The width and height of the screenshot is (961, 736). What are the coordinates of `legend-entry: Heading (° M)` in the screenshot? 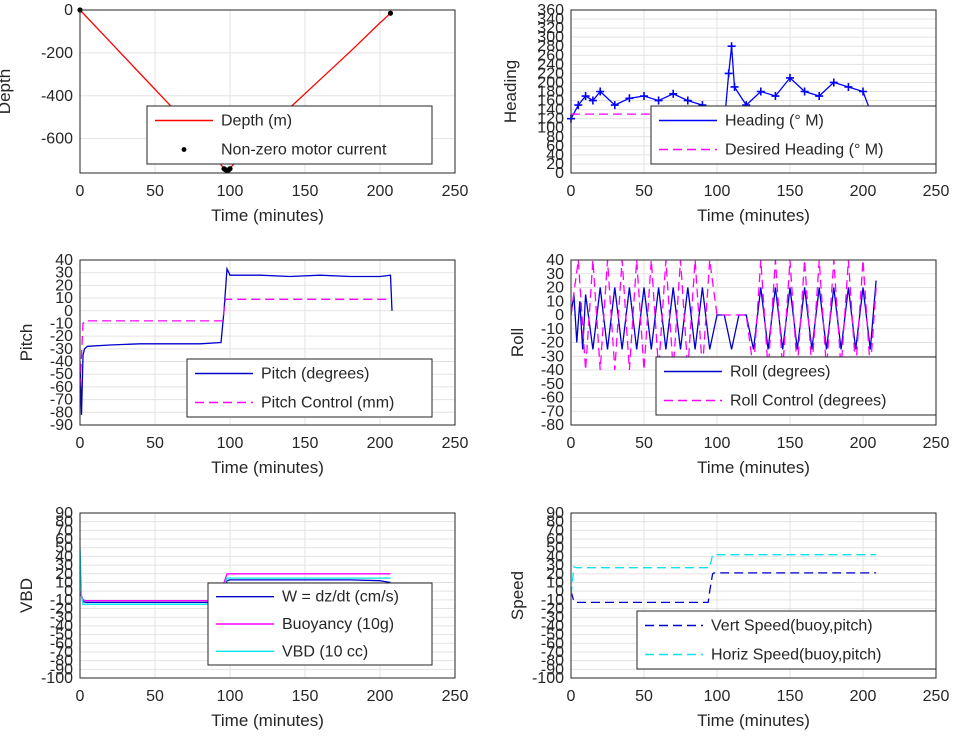 It's located at (774, 121).